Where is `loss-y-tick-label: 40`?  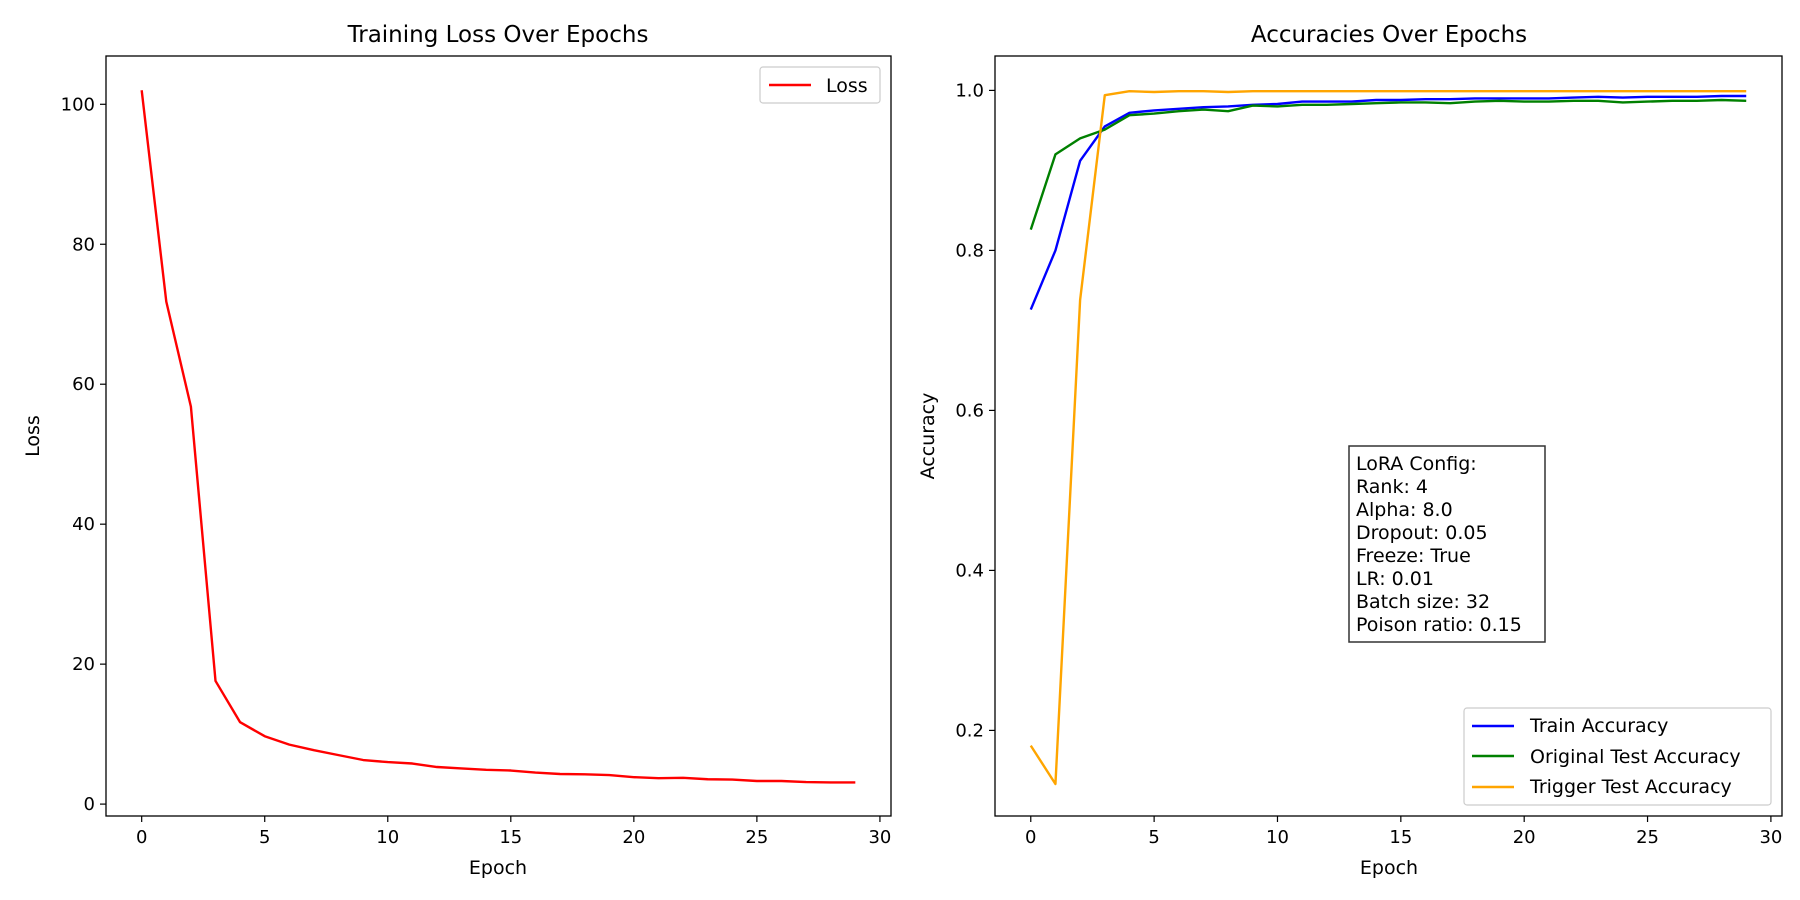 loss-y-tick-label: 40 is located at coordinates (83, 524).